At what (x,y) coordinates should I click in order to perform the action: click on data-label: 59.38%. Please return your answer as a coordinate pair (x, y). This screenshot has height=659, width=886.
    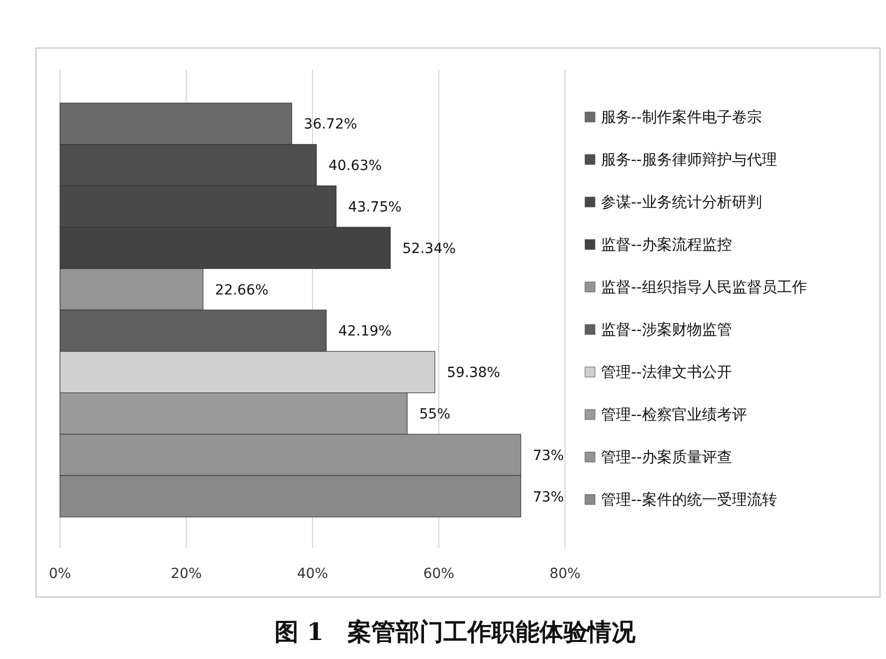
    Looking at the image, I should click on (473, 373).